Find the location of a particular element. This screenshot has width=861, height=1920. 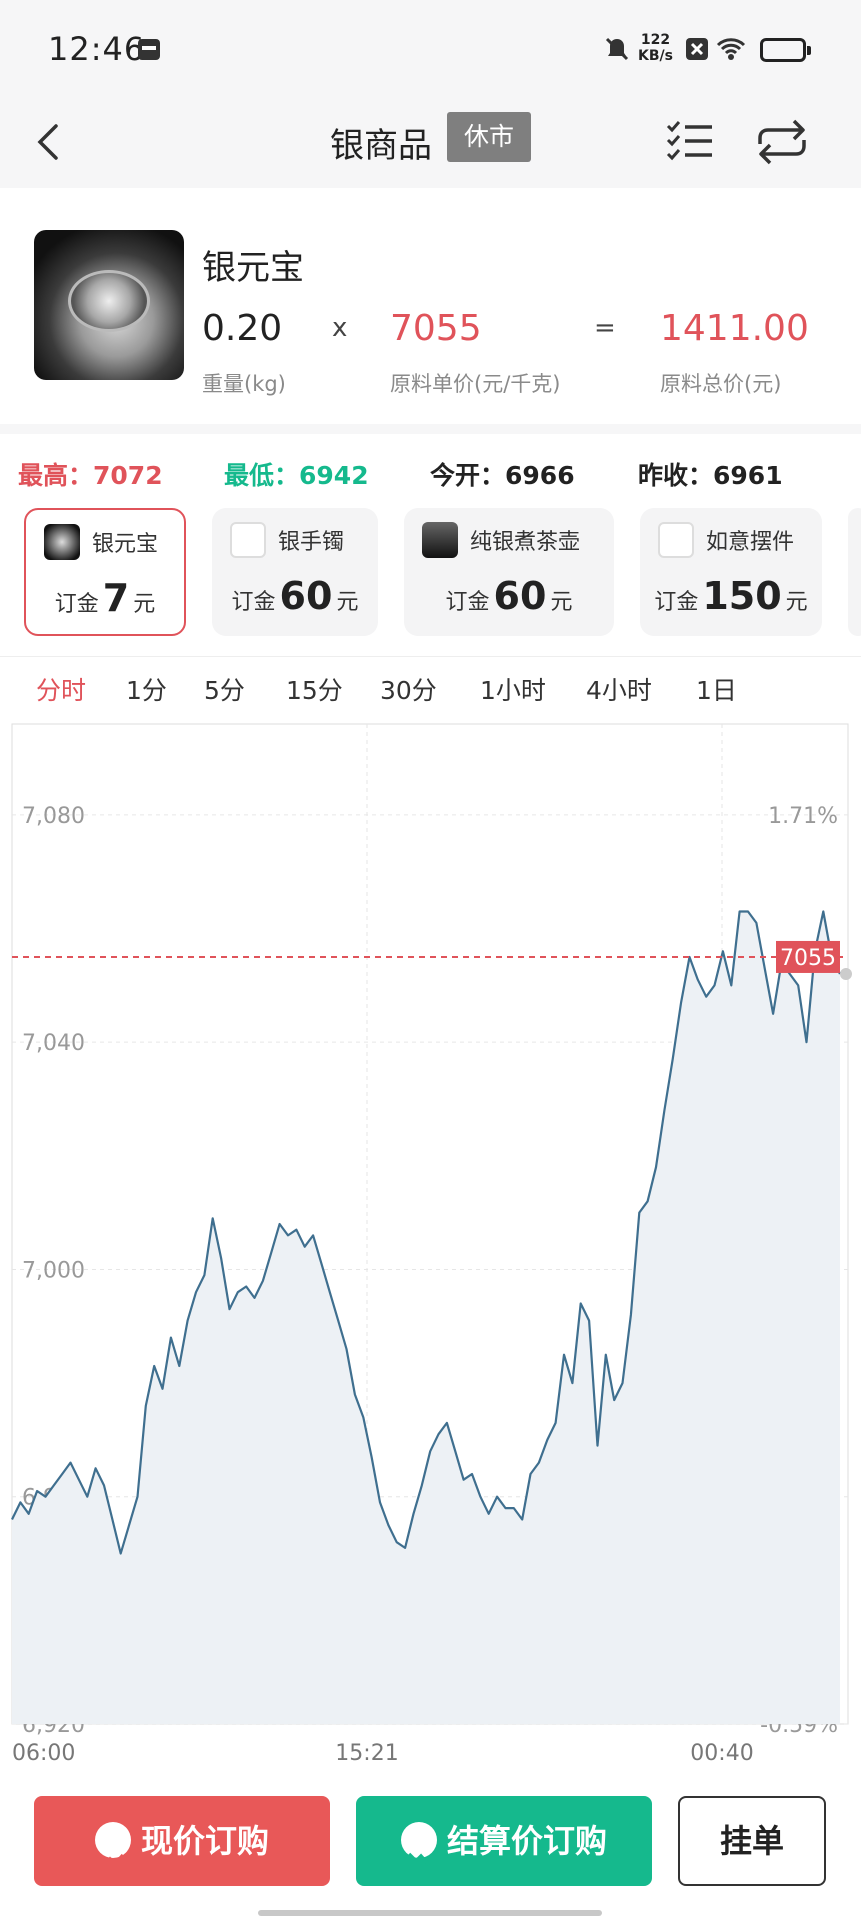

pending-order-button: 挂单 is located at coordinates (752, 1841).